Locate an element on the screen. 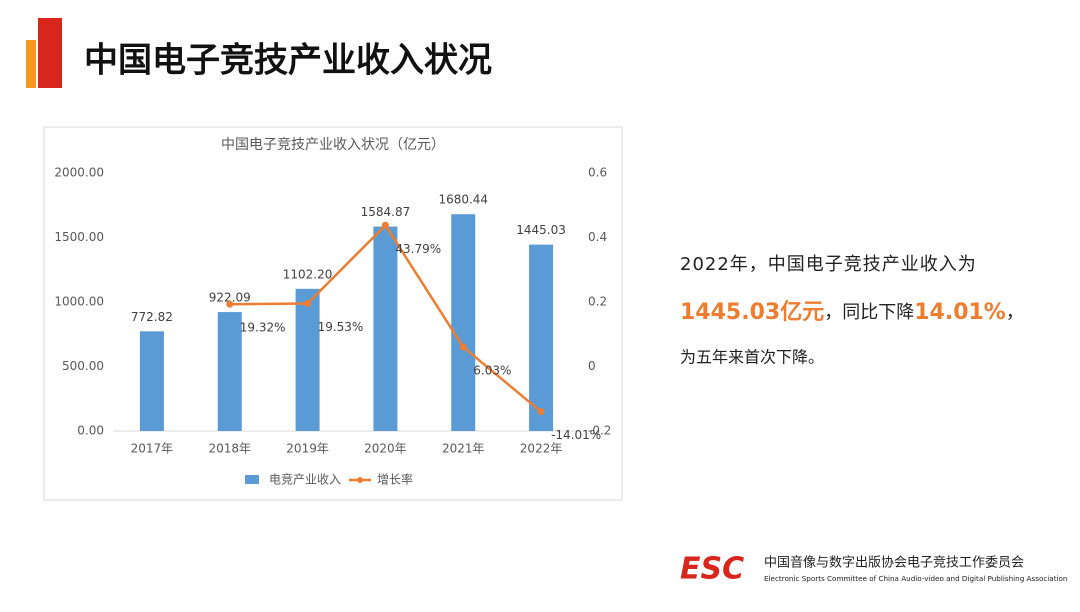 This screenshot has width=1080, height=612. x-tick-label: 2019年 is located at coordinates (307, 449).